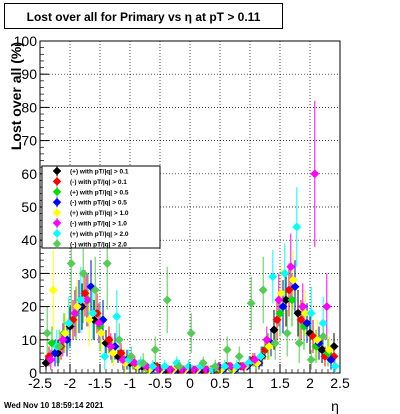  I want to click on x-tick-label: -1.5, so click(100, 383).